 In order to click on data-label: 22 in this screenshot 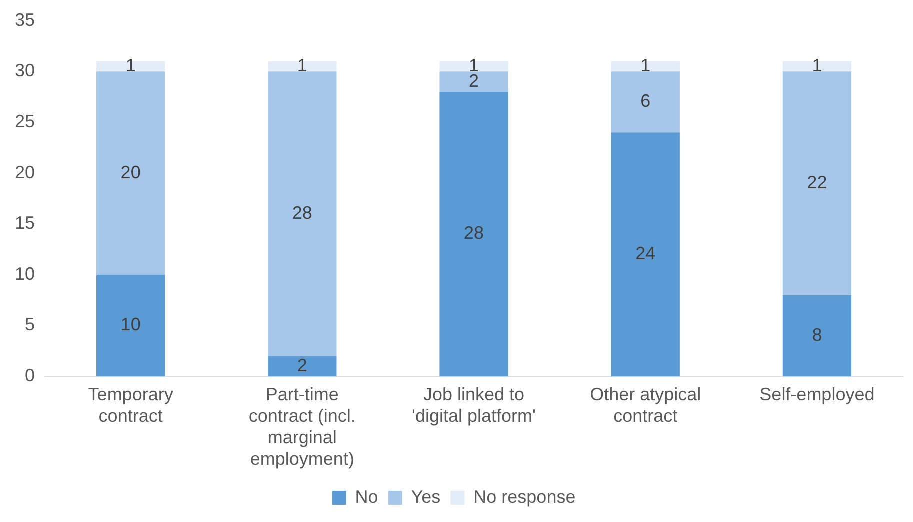, I will do `click(817, 182)`.